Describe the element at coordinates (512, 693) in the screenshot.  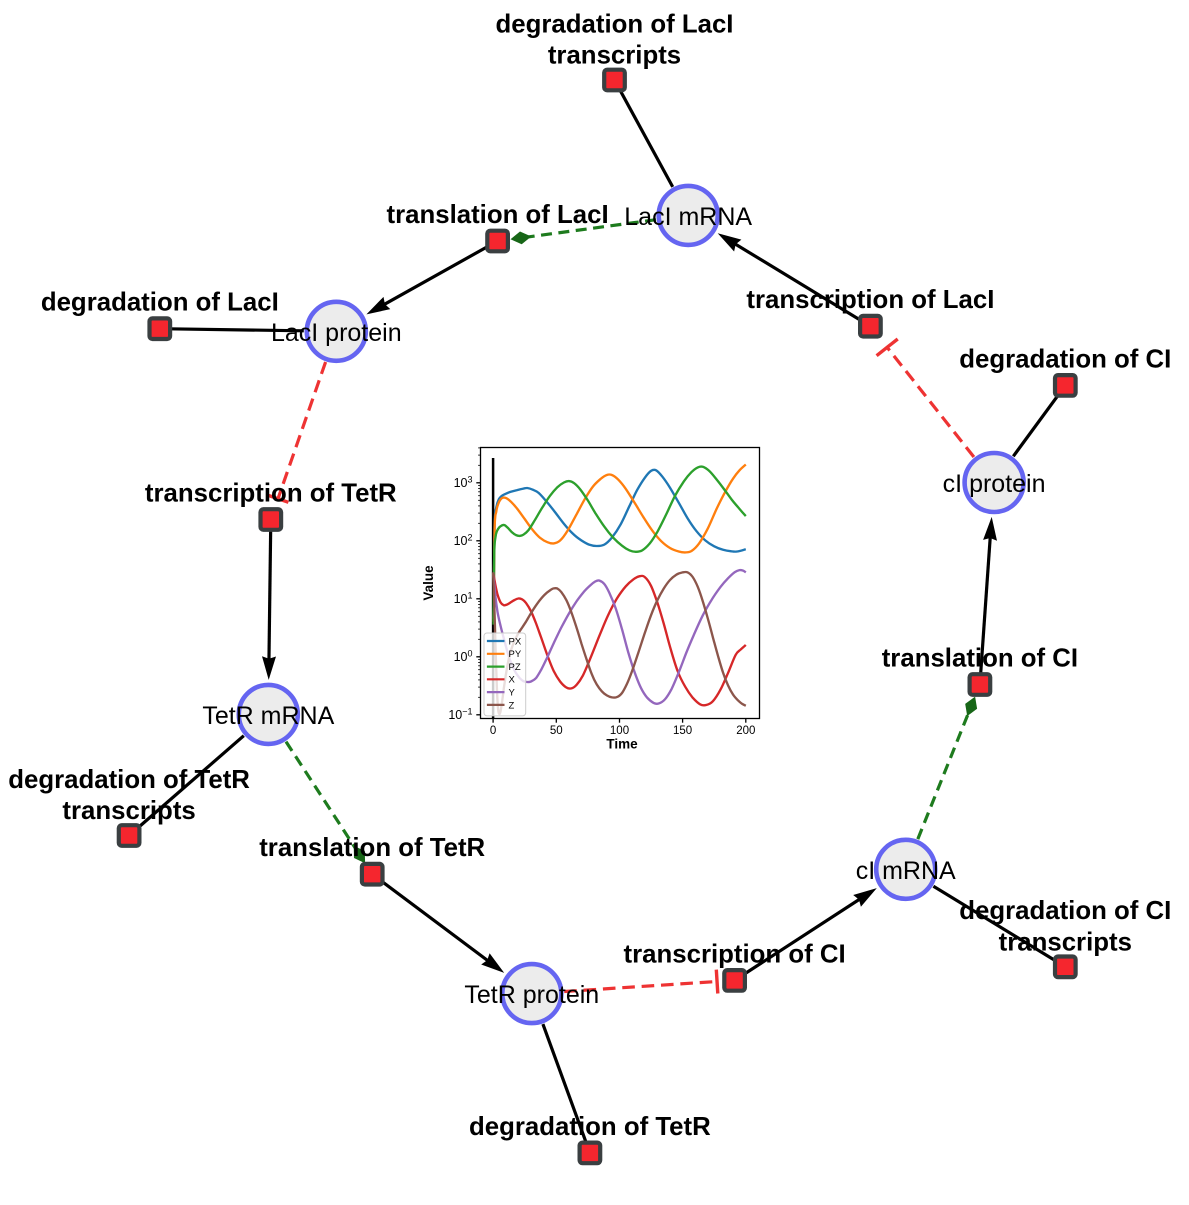
I see `svg-text: Y` at that location.